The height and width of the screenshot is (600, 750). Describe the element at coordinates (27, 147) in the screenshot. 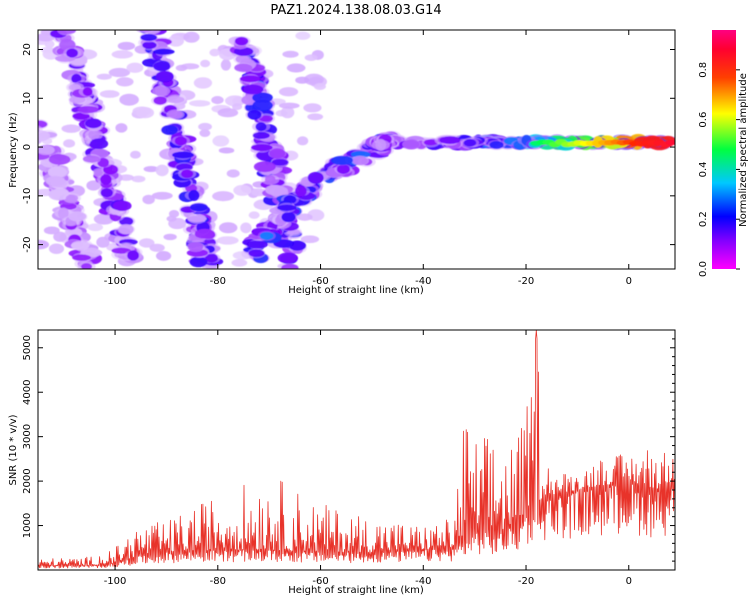

I see `y-tick-label: 0` at that location.